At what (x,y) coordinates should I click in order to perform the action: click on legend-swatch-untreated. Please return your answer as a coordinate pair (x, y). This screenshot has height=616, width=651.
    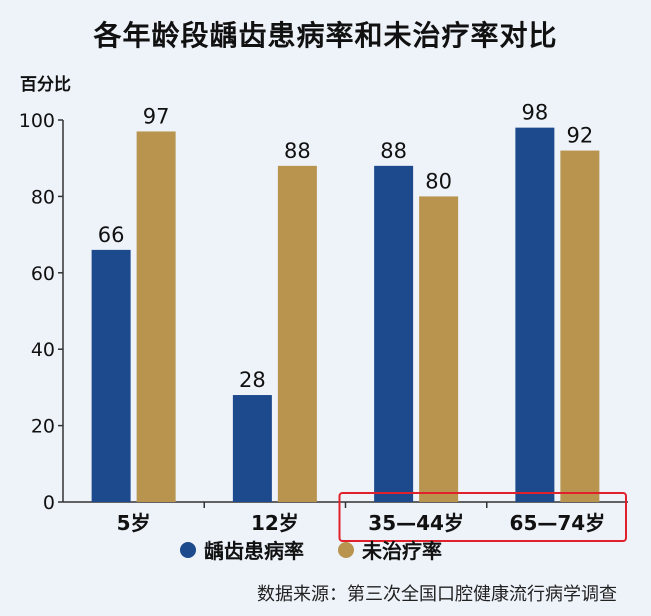
    Looking at the image, I should click on (346, 549).